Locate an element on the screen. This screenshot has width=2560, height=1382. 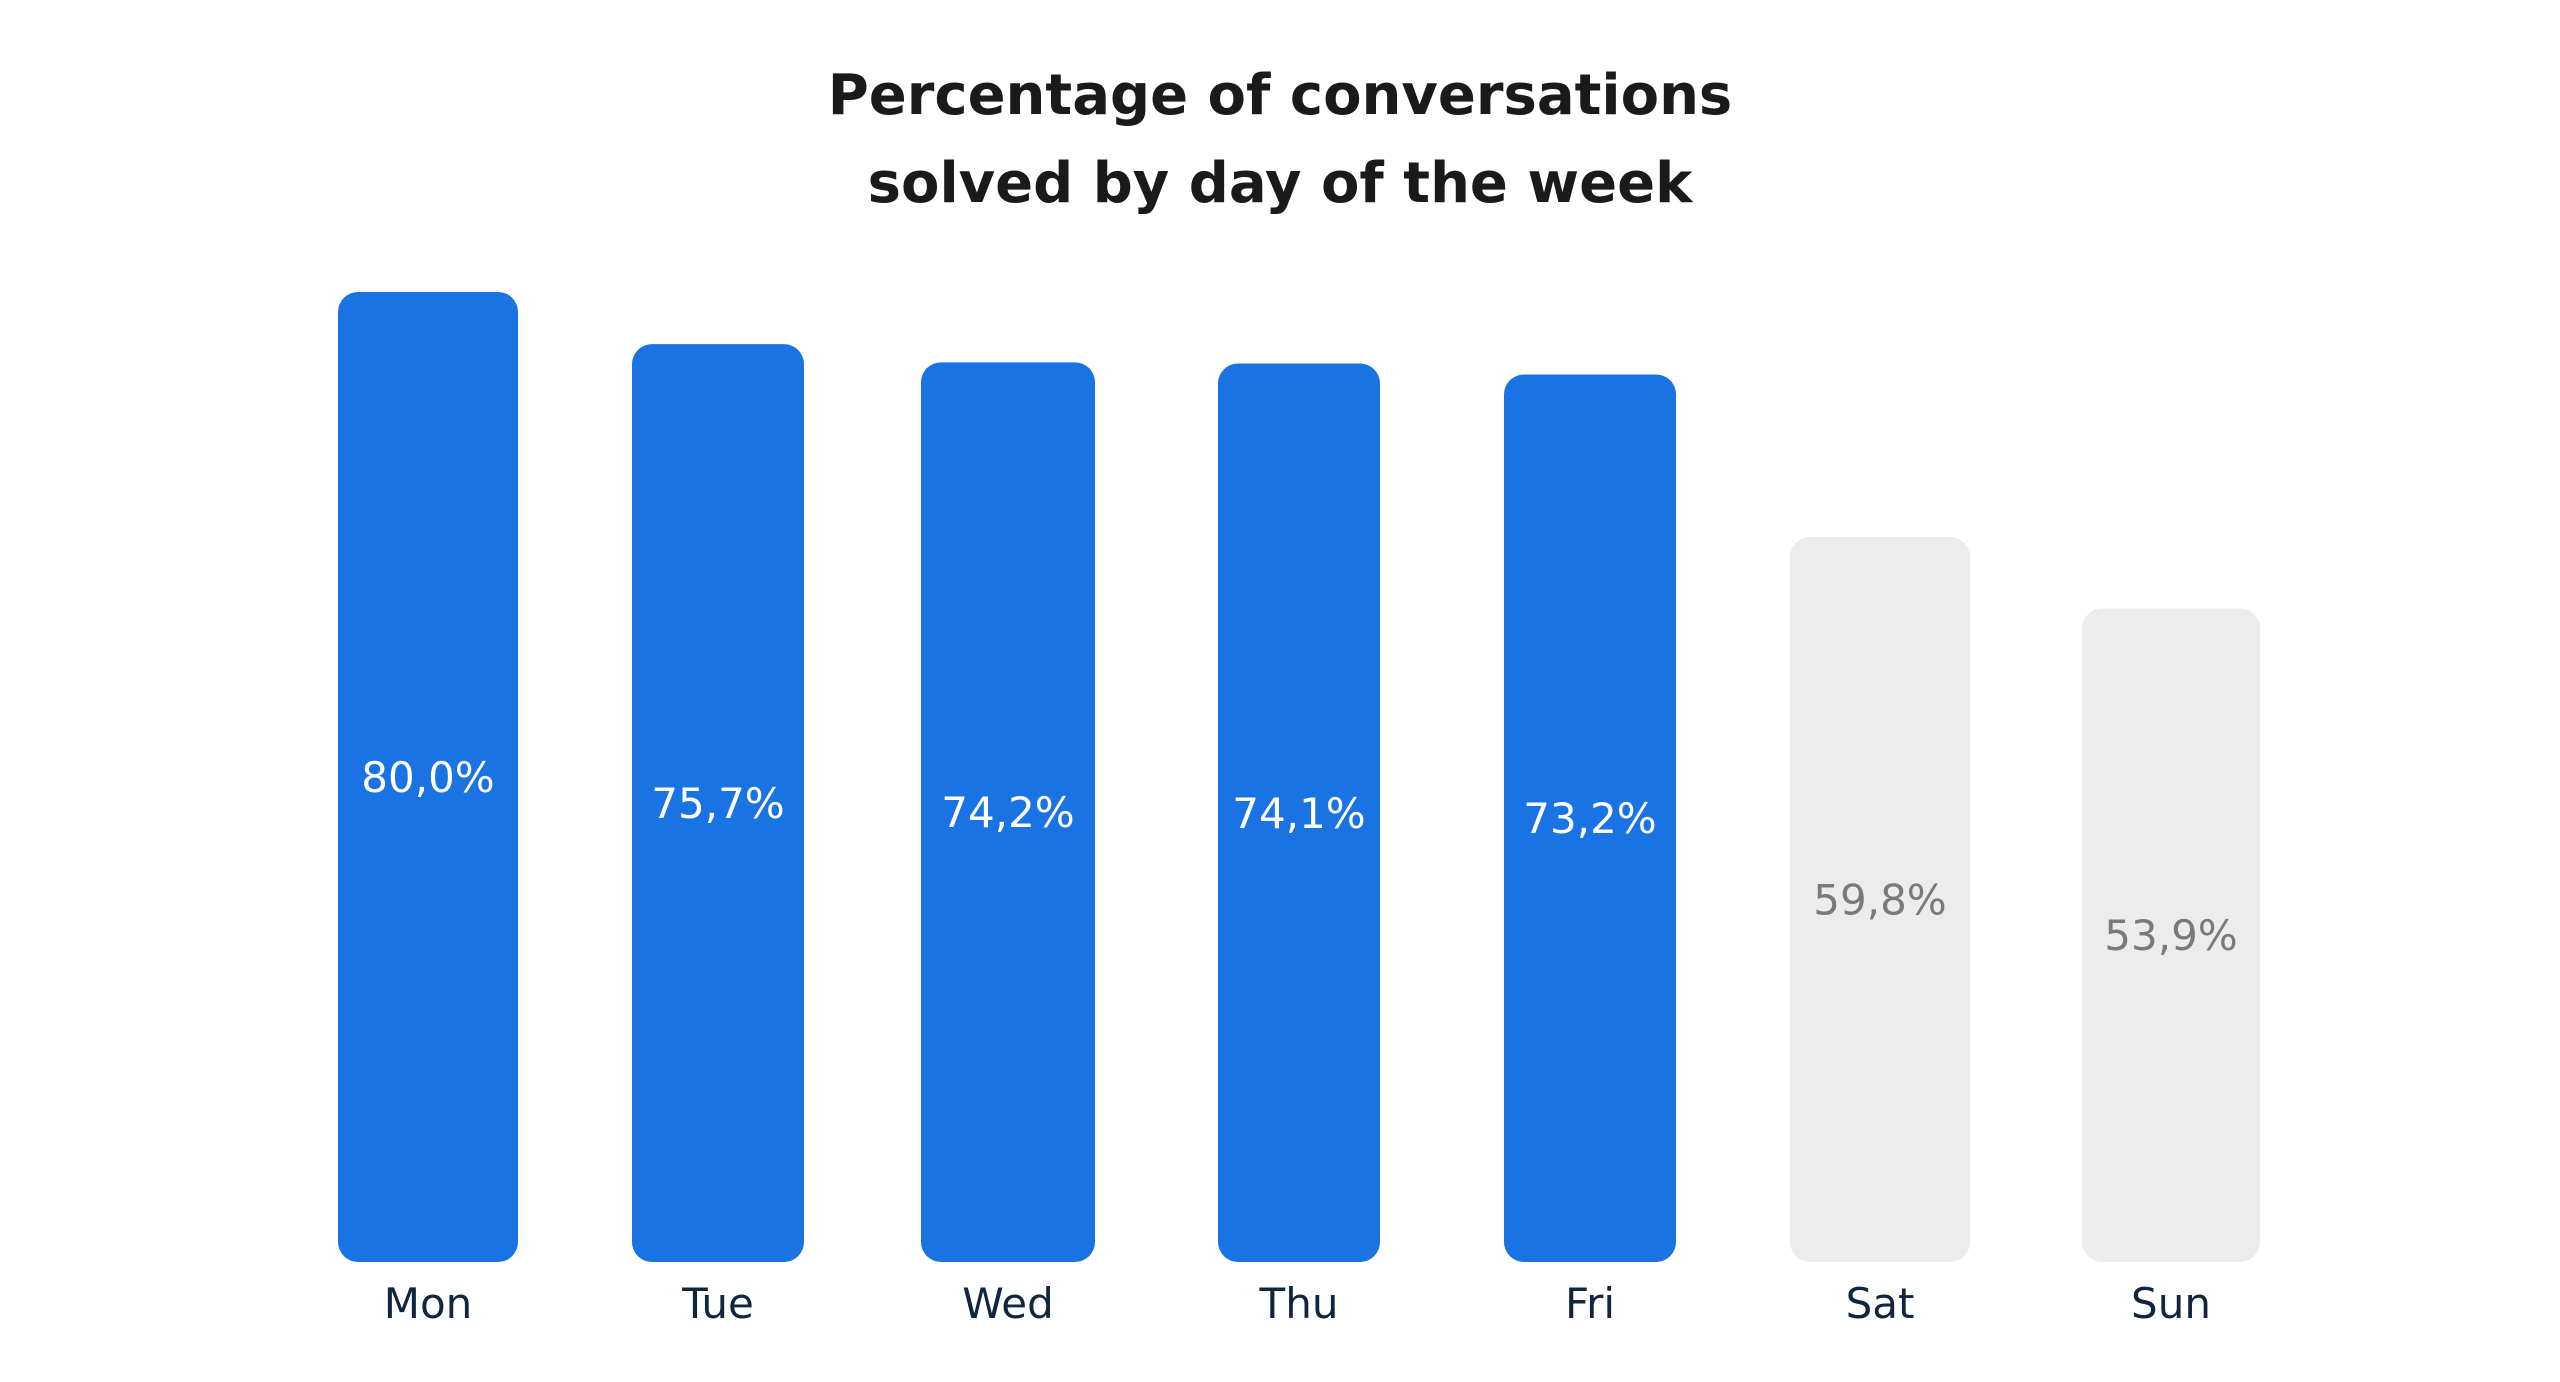
bar-sun is located at coordinates (2171, 935).